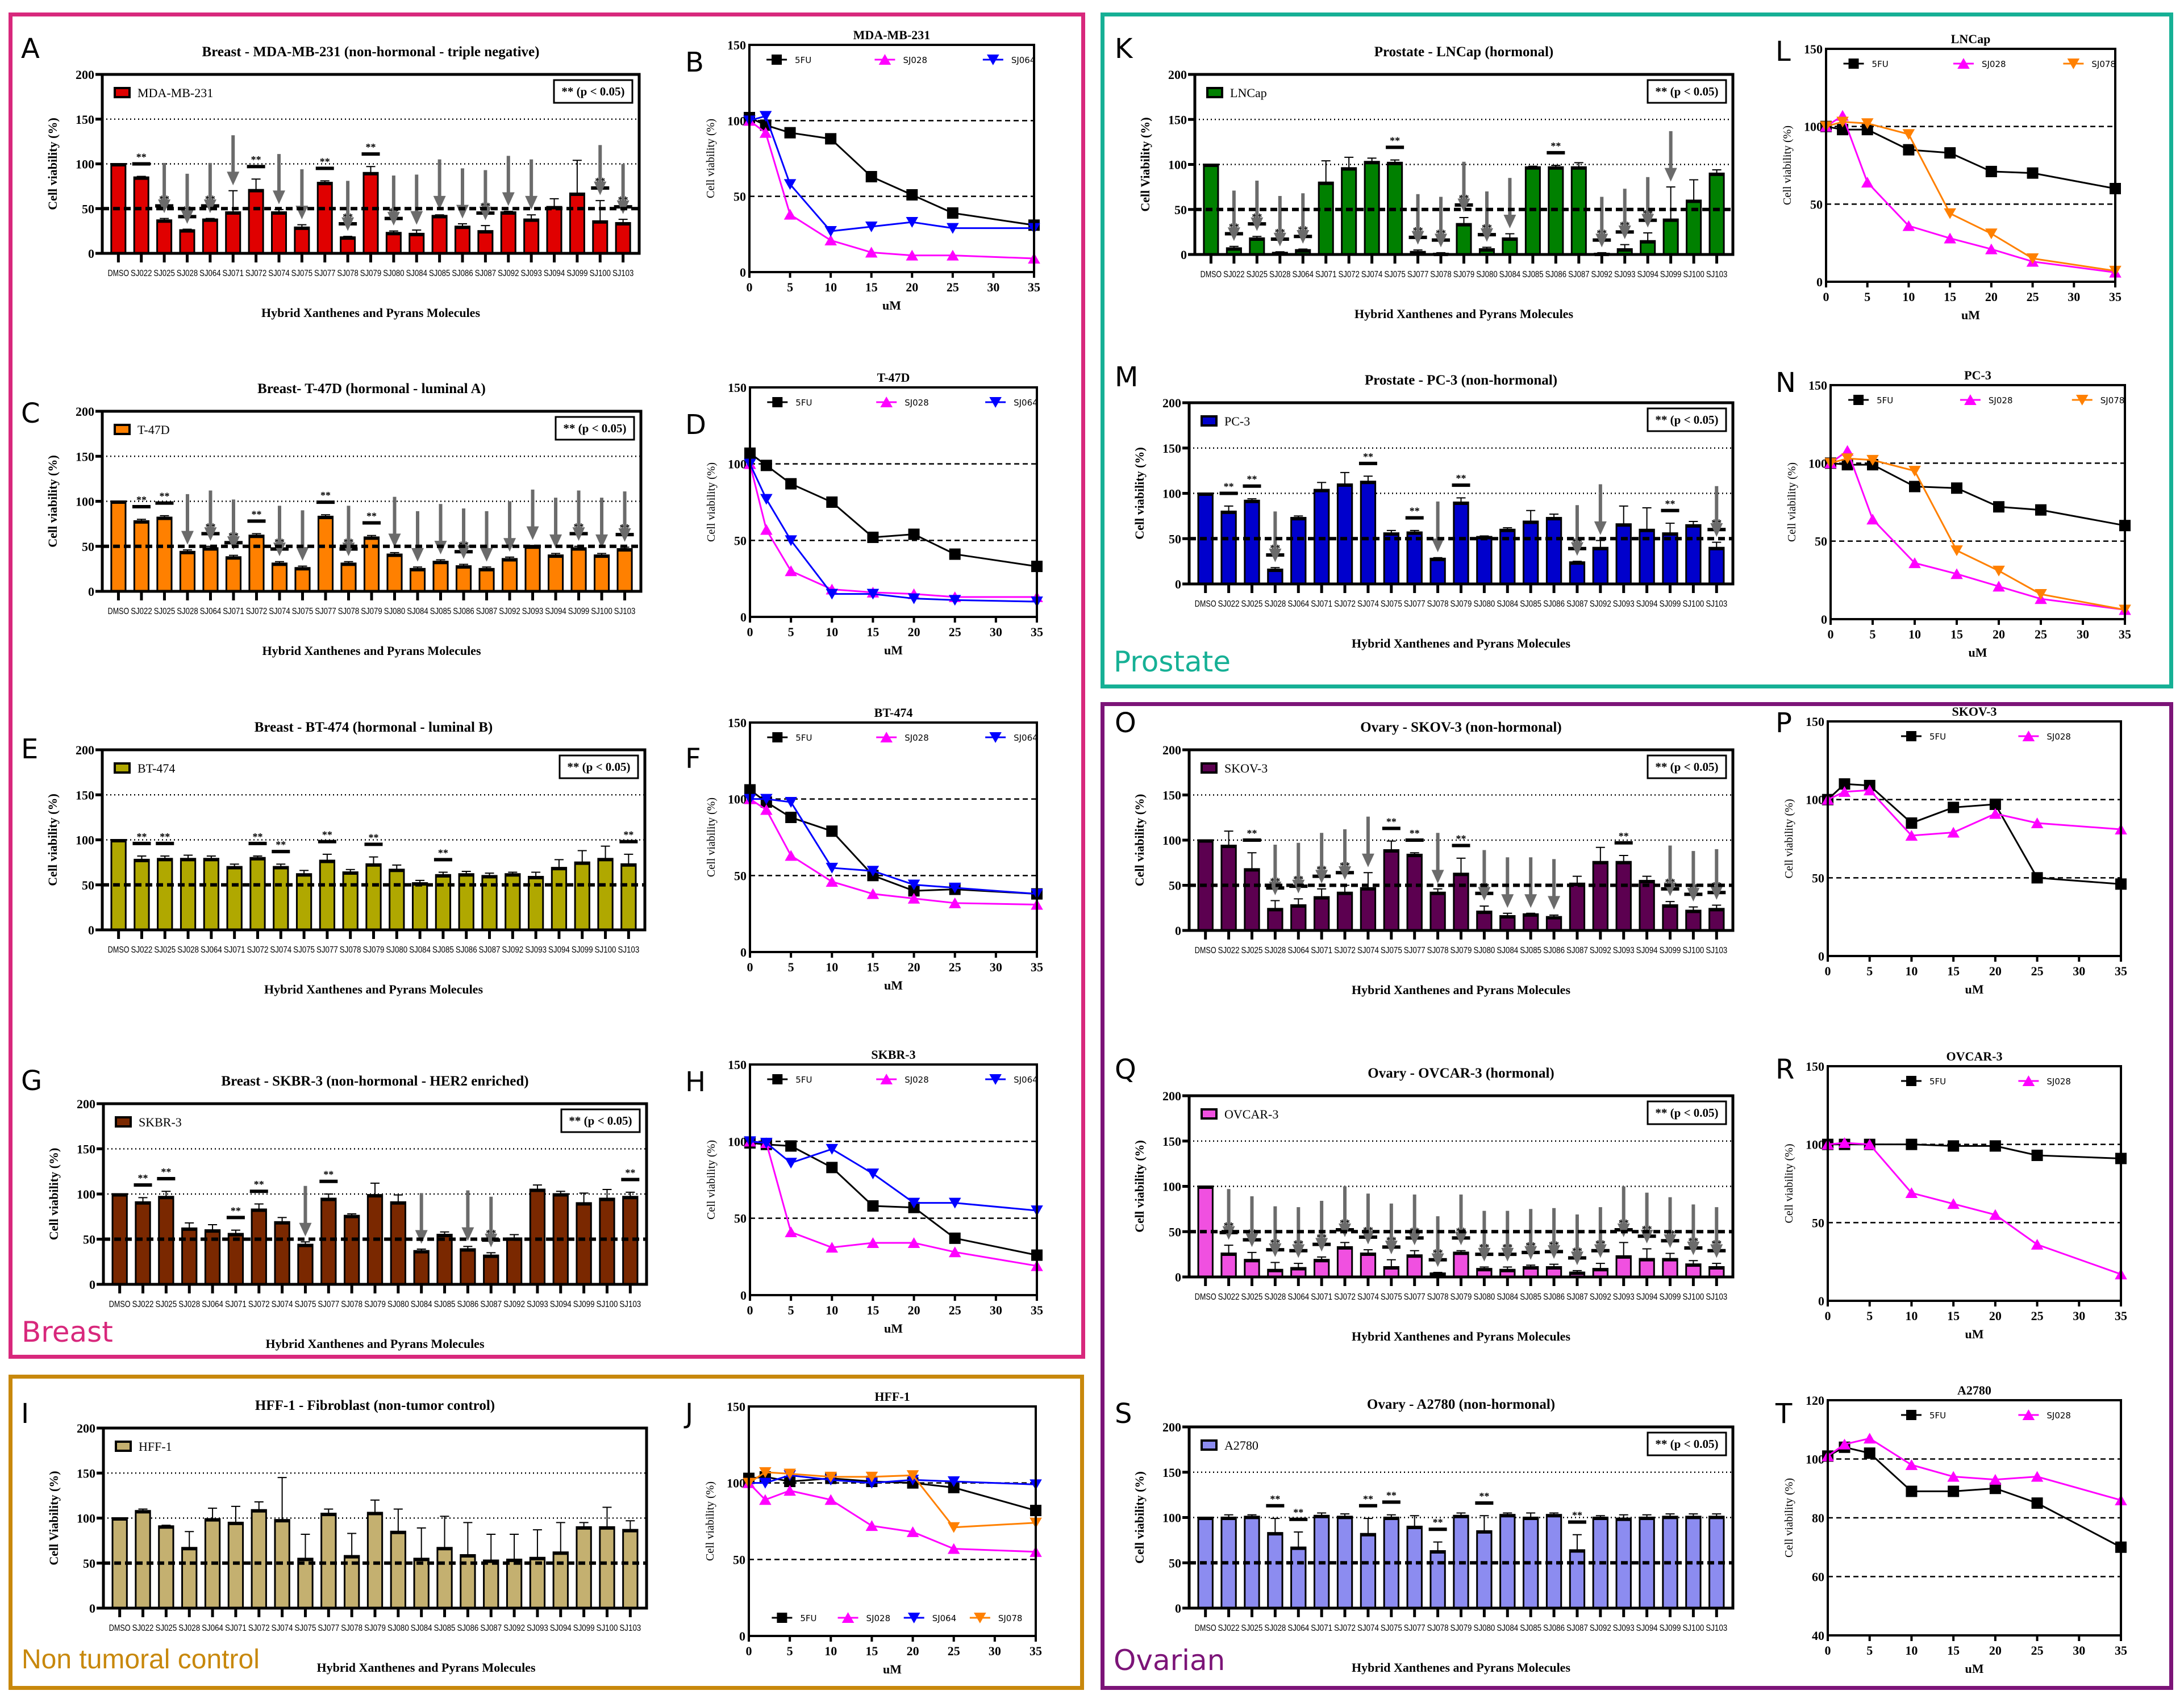  What do you see at coordinates (1461, 543) in the screenshot?
I see `bar-SJ079` at bounding box center [1461, 543].